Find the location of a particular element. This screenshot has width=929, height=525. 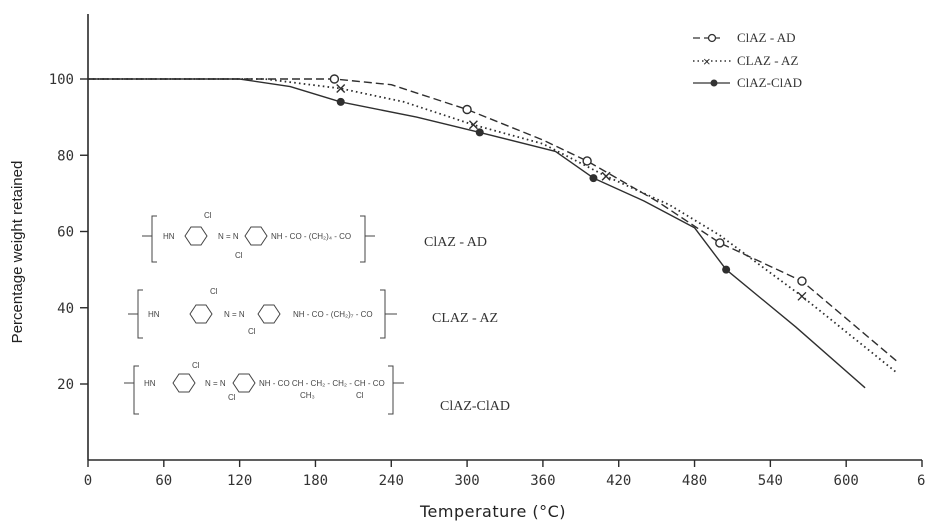

legend-label-claz-az: CLAZ - AZ is located at coordinates (767, 60).